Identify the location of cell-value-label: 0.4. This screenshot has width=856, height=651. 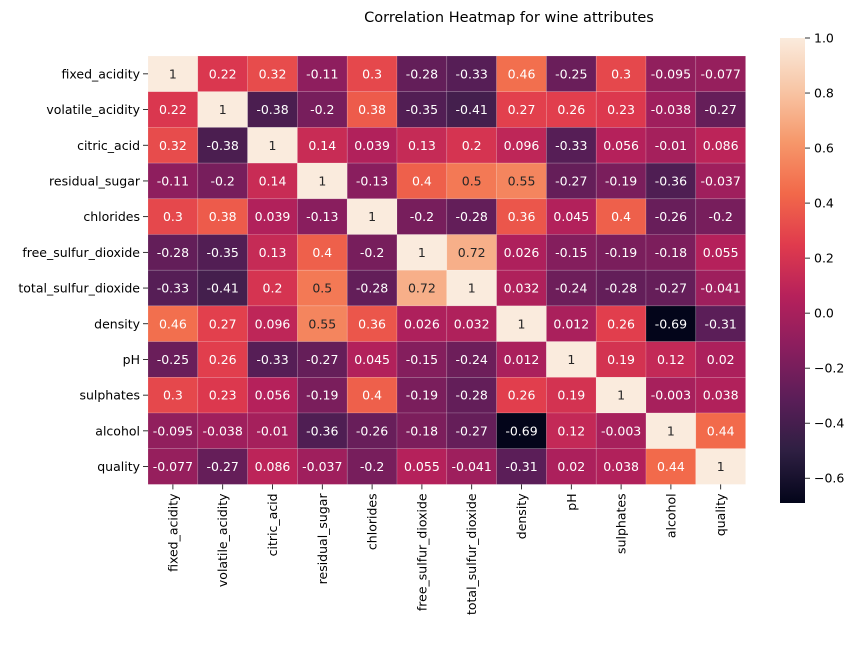
(621, 216).